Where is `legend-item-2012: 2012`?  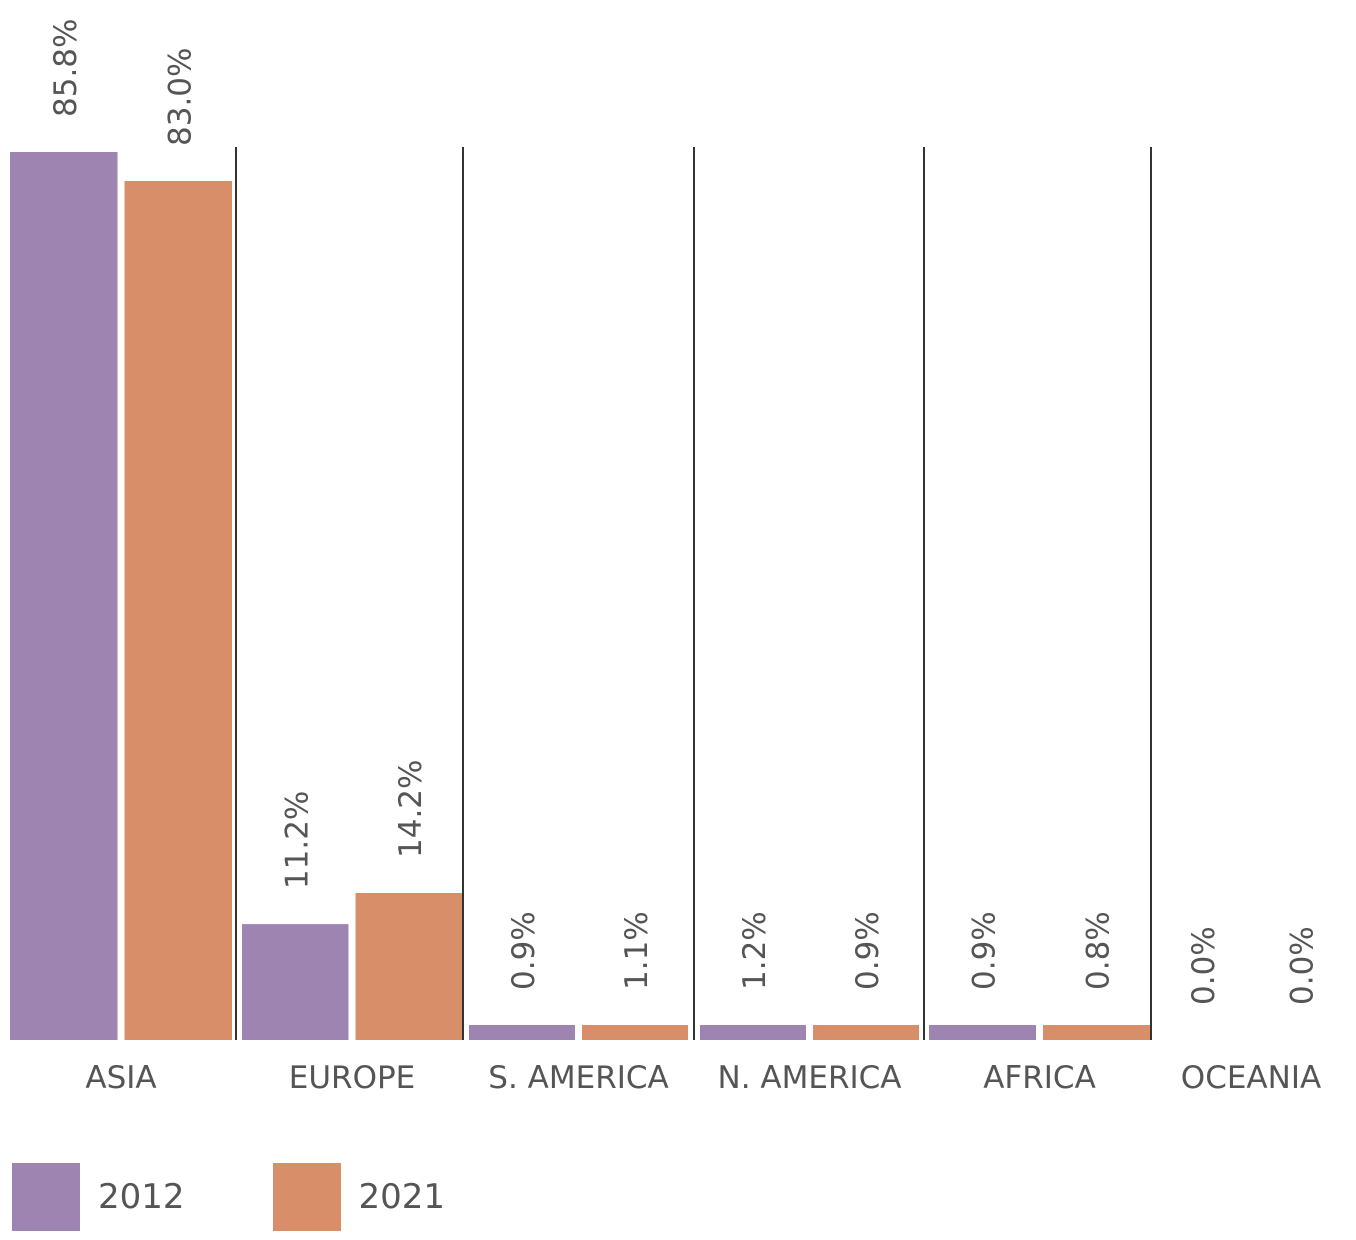 legend-item-2012: 2012 is located at coordinates (98, 1197).